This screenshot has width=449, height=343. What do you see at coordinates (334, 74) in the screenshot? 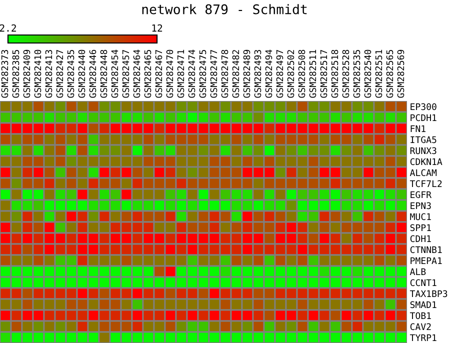
I see `x-tick-label: GSM282518` at bounding box center [334, 74].